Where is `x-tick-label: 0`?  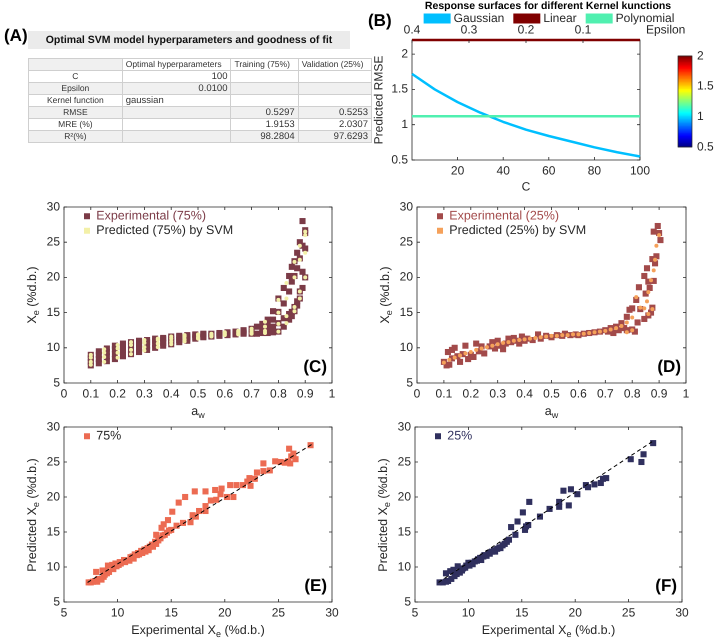 x-tick-label: 0 is located at coordinates (64, 393).